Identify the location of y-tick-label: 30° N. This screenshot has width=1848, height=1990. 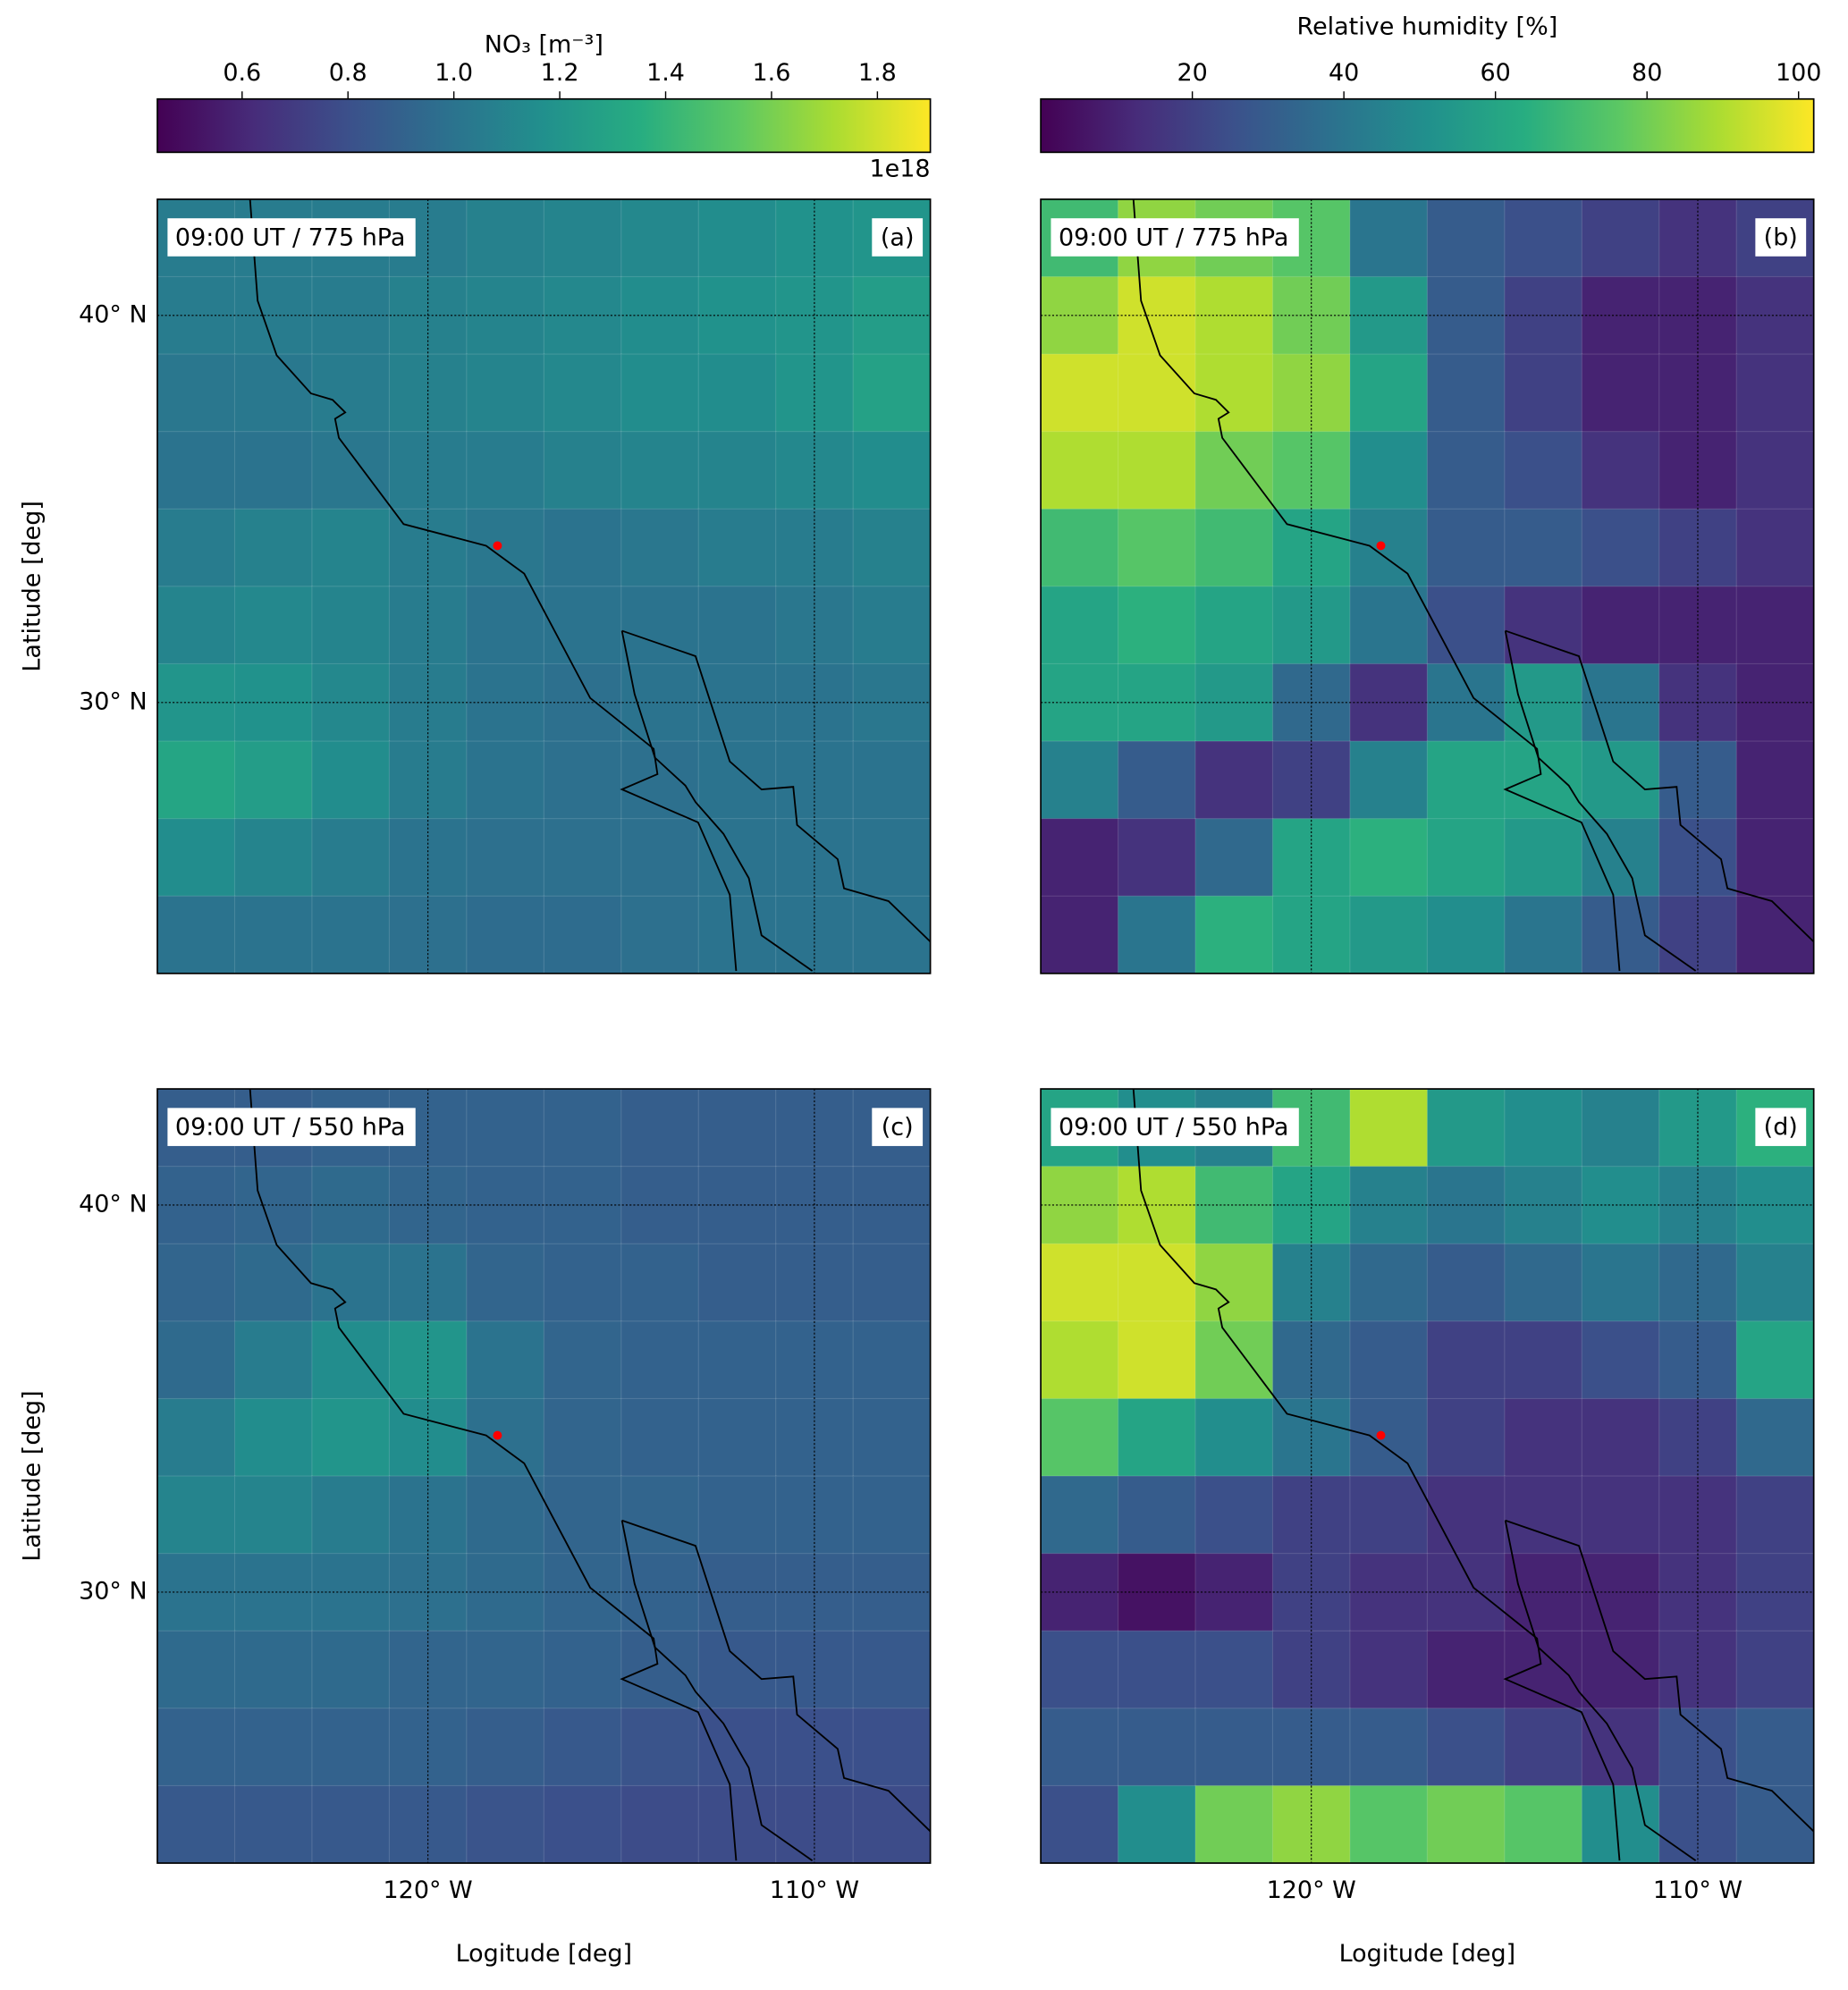
(113, 701).